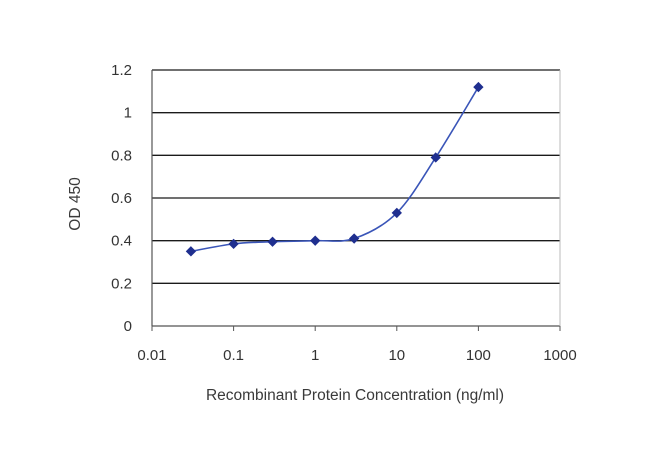  Describe the element at coordinates (121, 241) in the screenshot. I see `y-tick-label: 0.4` at that location.